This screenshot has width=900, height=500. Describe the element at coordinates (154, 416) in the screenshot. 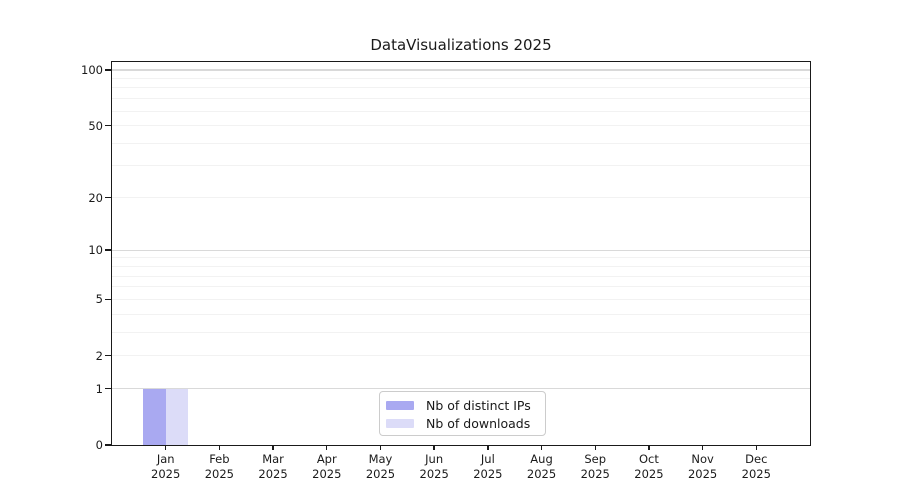

I see `bar-nb-of-distinct-ips-jan` at that location.